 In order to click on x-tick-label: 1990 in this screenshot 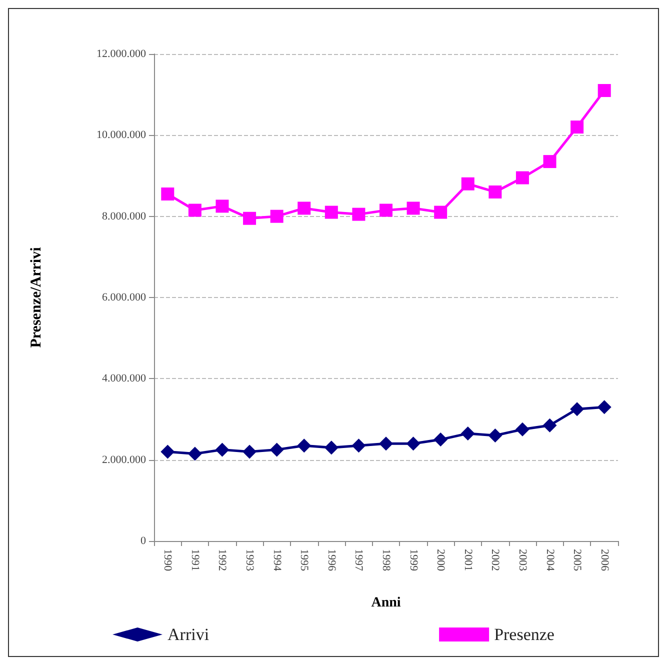, I will do `click(168, 560)`.